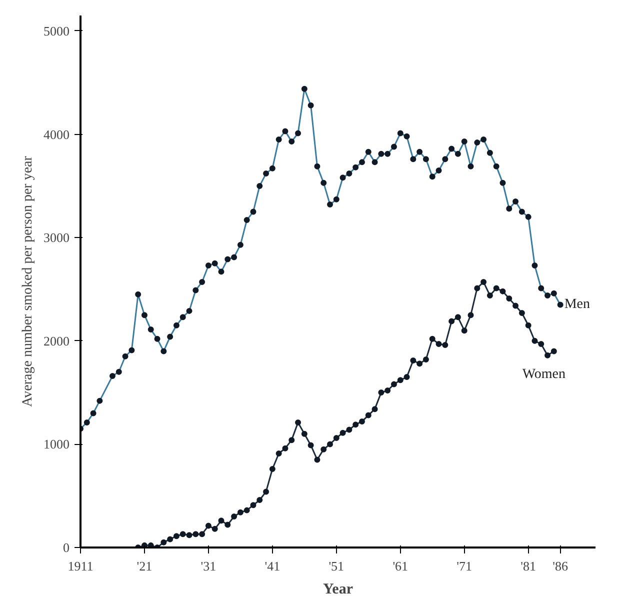  What do you see at coordinates (577, 304) in the screenshot?
I see `series-label: Men` at bounding box center [577, 304].